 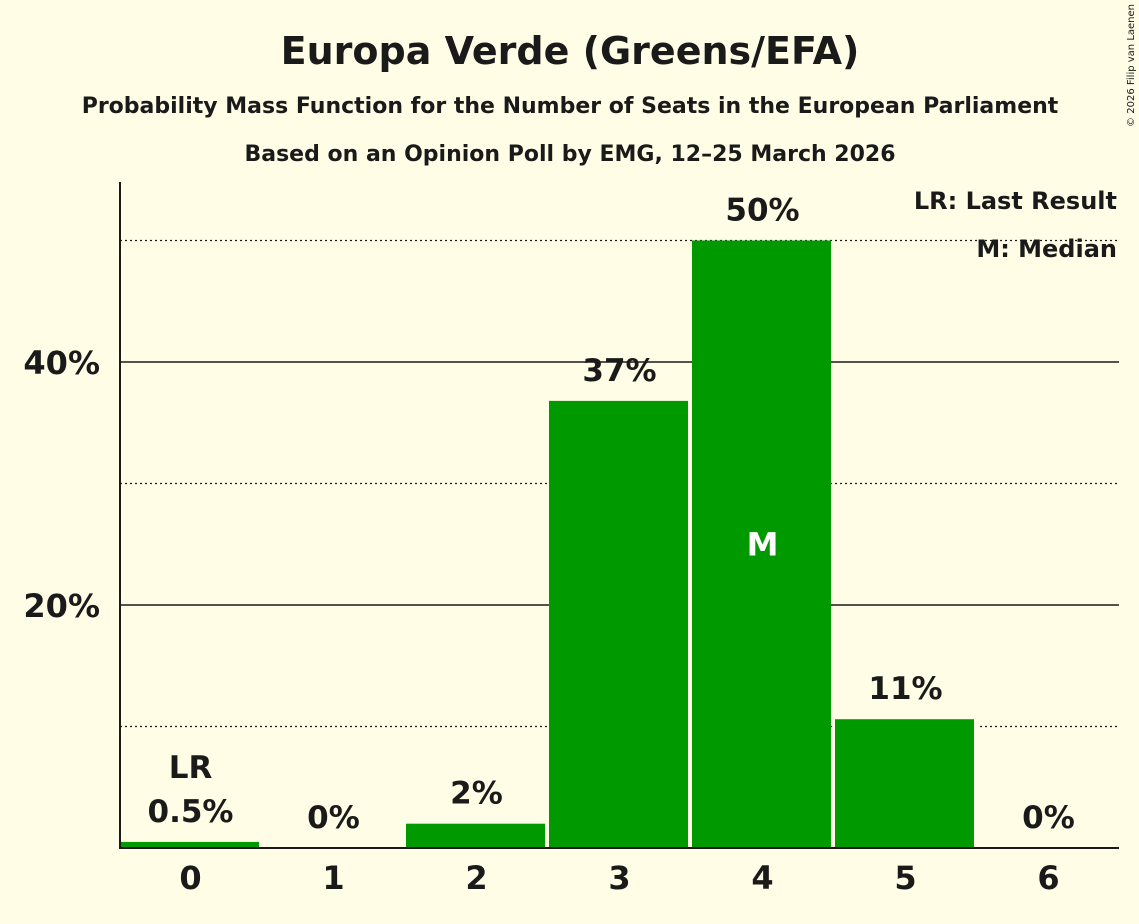 What do you see at coordinates (190, 878) in the screenshot?
I see `x-tick-label: 0` at bounding box center [190, 878].